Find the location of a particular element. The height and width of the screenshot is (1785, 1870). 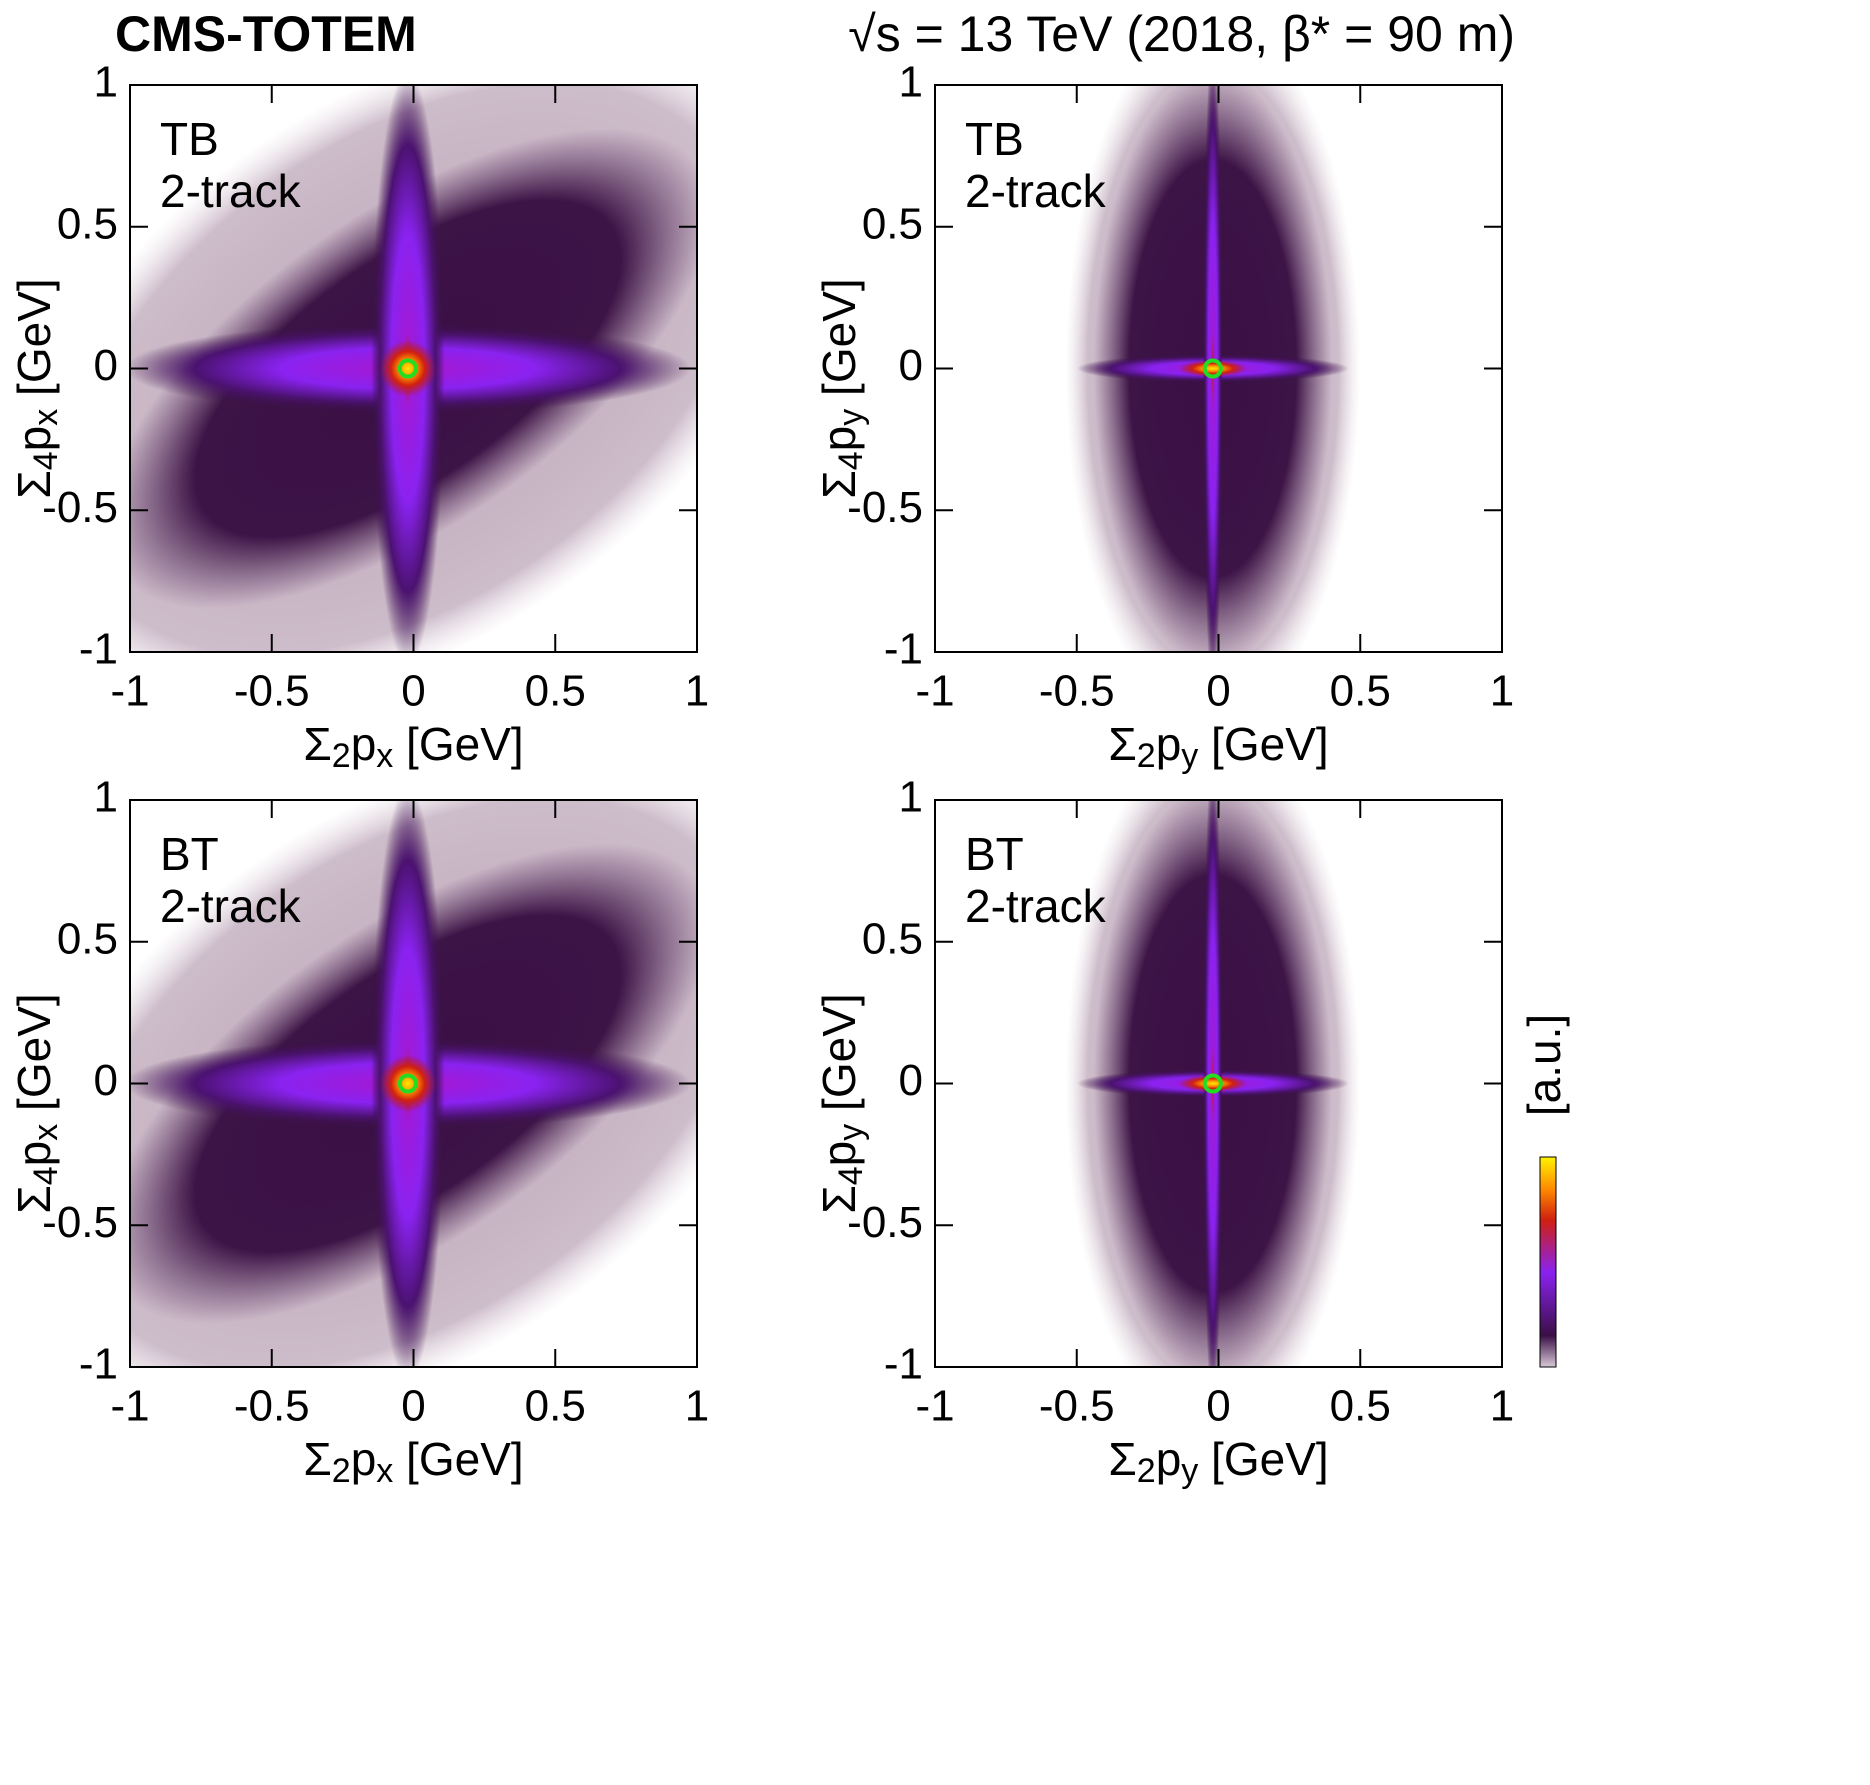

experiment-label: CMS-TOTEM is located at coordinates (266, 34).